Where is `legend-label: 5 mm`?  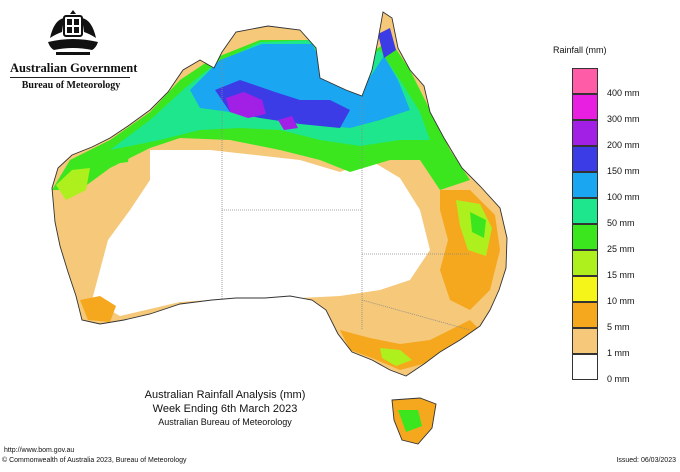 legend-label: 5 mm is located at coordinates (618, 327).